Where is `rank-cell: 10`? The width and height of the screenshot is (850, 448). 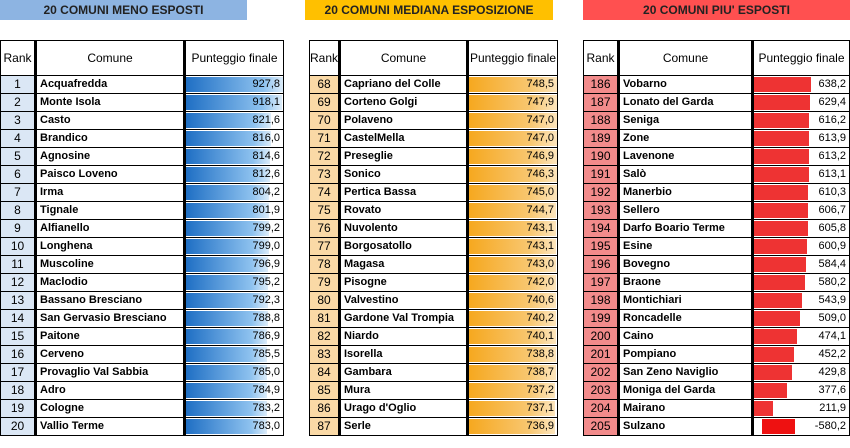
rank-cell: 10 is located at coordinates (18, 246).